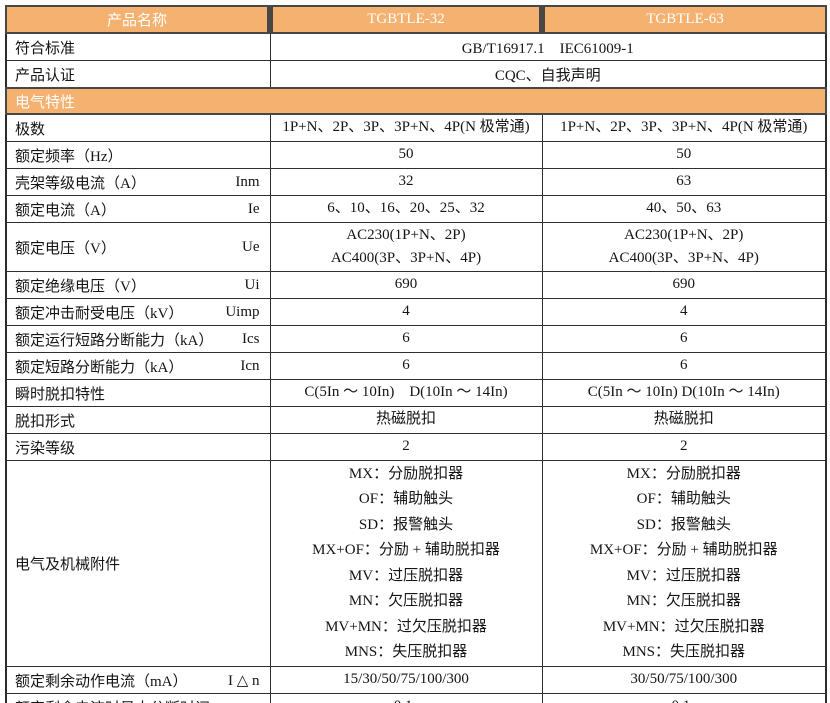 The width and height of the screenshot is (830, 703). I want to click on section-header: 电气特性, so click(416, 101).